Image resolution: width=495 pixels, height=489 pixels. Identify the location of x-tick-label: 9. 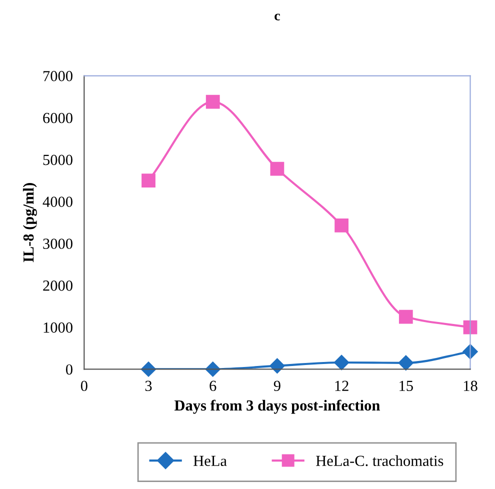
(277, 386).